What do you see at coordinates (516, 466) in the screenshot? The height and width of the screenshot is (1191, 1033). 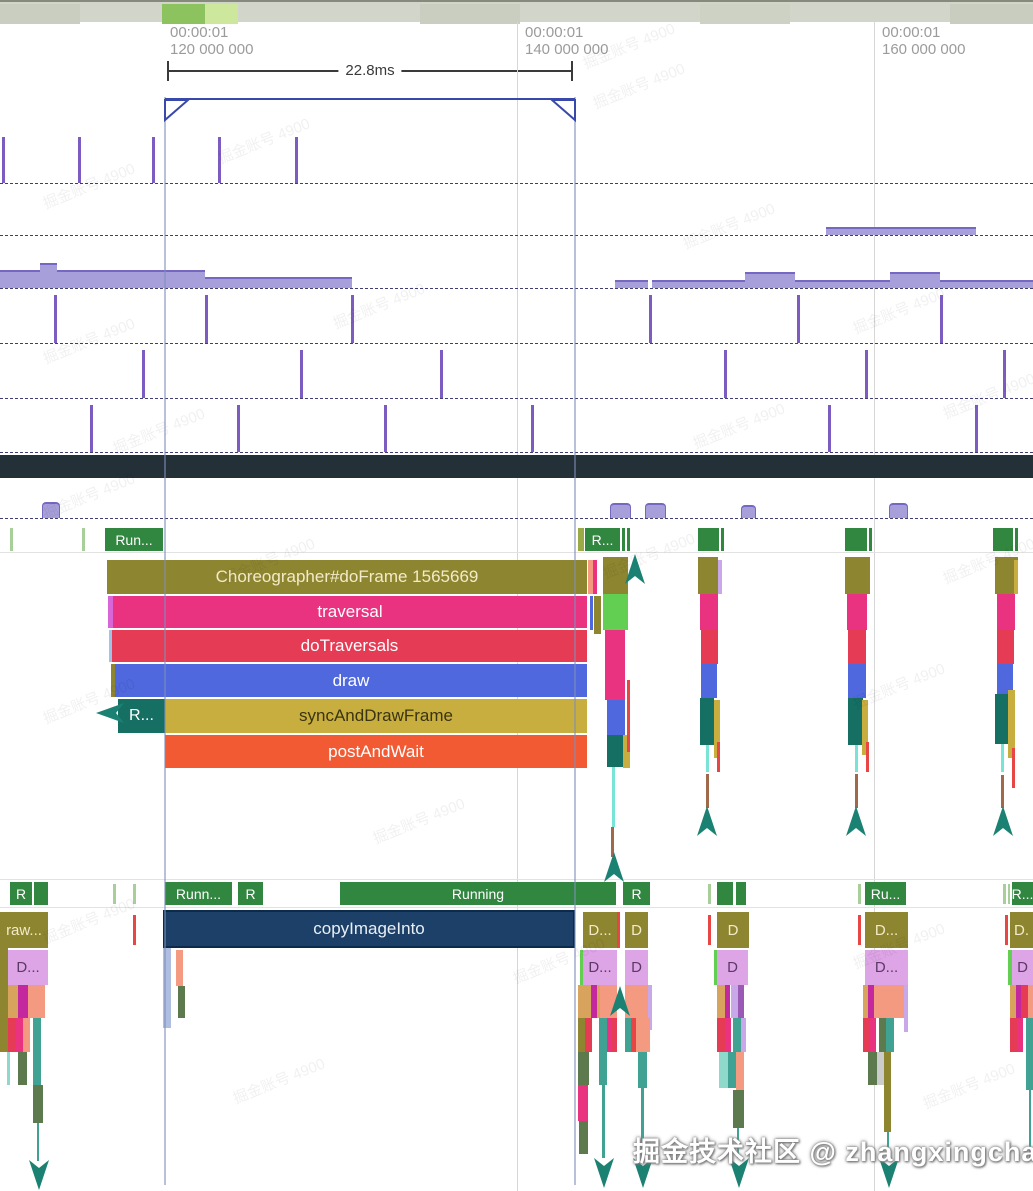 I see `collapsed-track-bar` at bounding box center [516, 466].